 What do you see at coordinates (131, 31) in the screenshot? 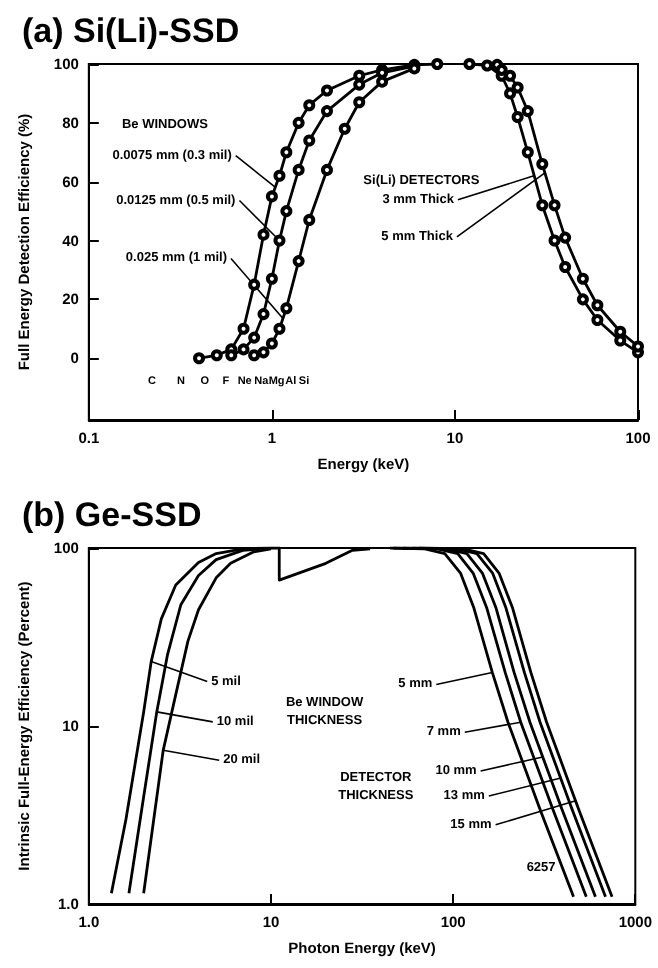
I see `chart-title: (a) Si(Li)-SSD` at bounding box center [131, 31].